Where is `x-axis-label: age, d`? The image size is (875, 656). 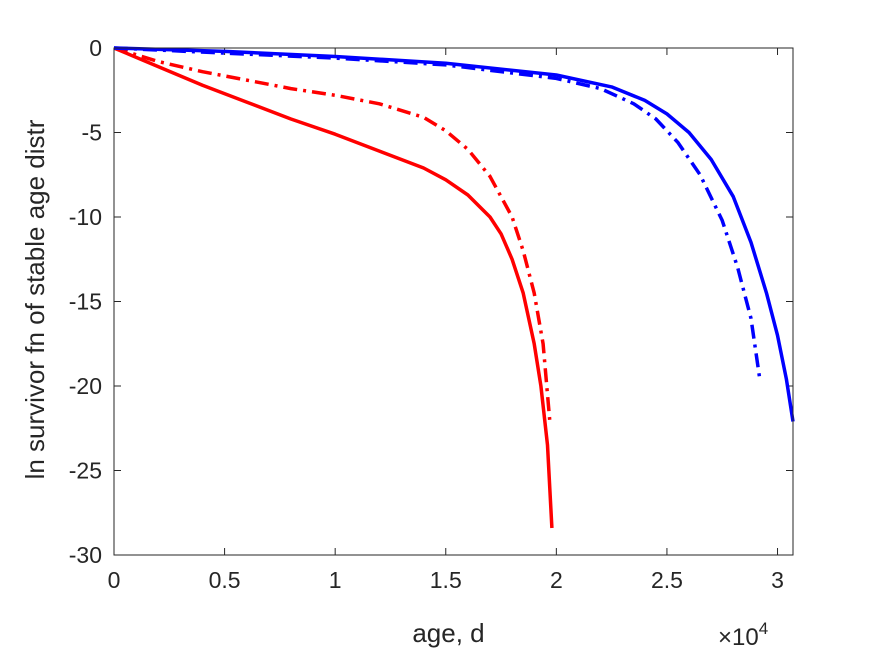 x-axis-label: age, d is located at coordinates (448, 633).